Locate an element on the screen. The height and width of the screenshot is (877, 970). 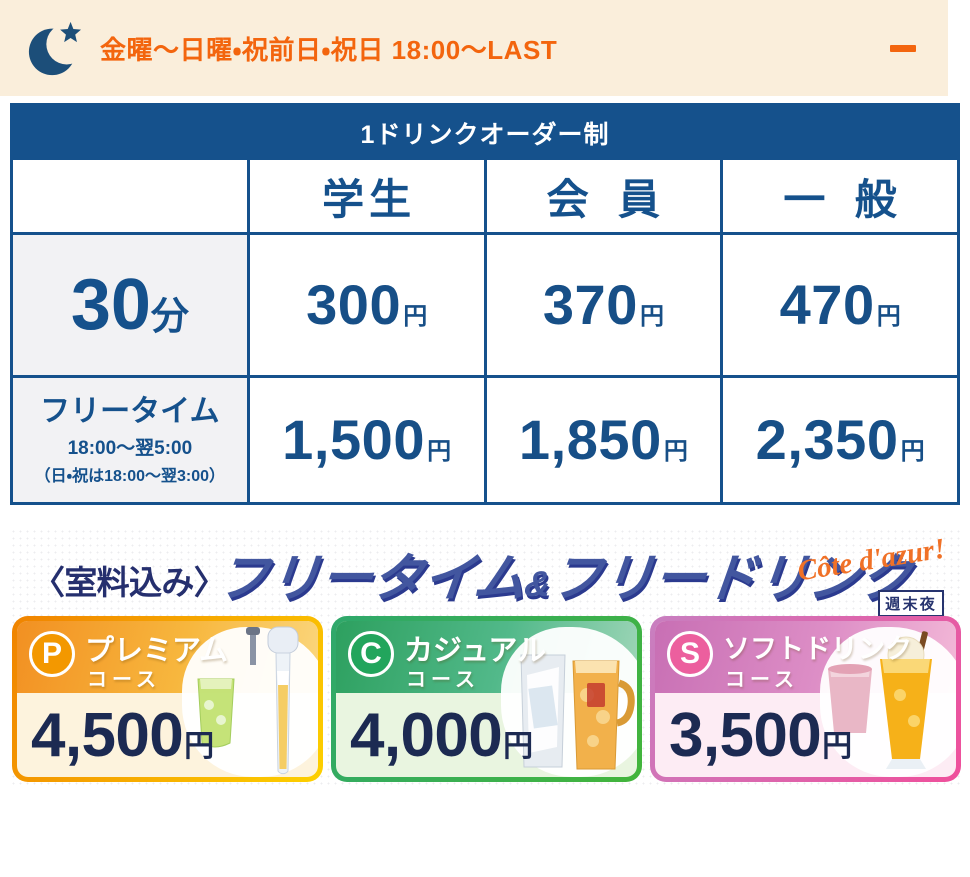
price-cell-30min-student: 300円 is located at coordinates (366, 305).